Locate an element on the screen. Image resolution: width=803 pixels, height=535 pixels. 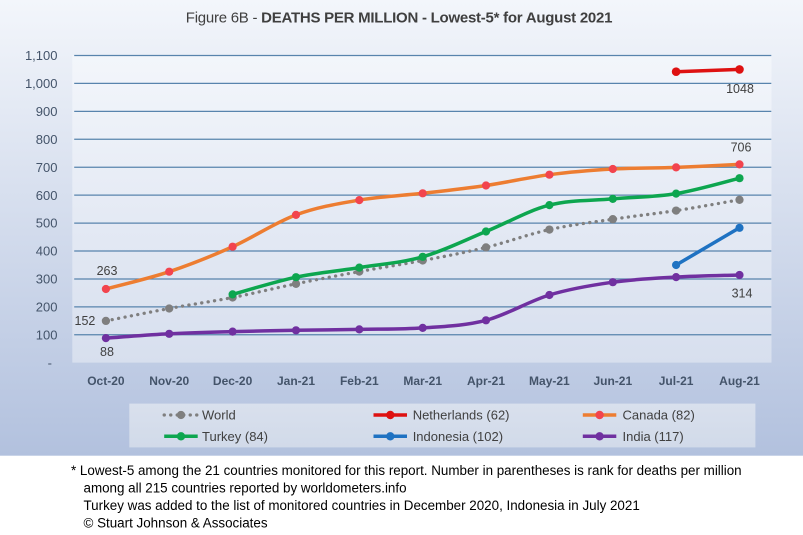
svg-text: Dec-20 is located at coordinates (233, 381).